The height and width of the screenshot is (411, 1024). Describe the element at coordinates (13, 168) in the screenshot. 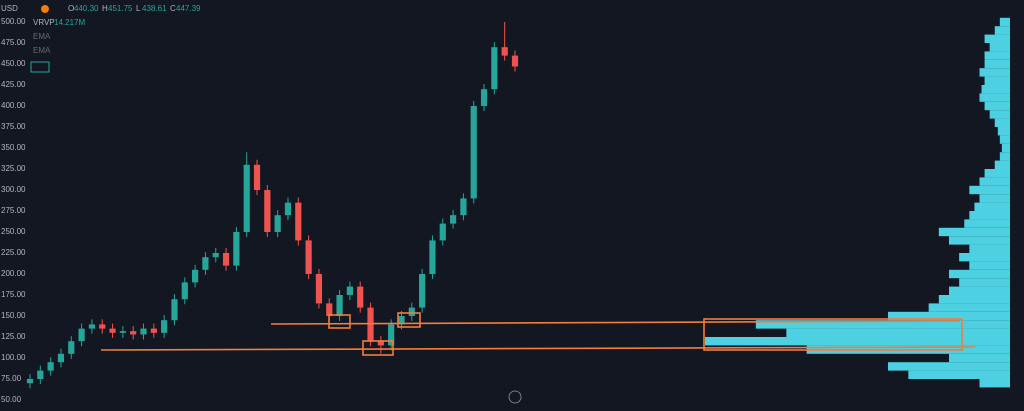

I see `y-tick-label: 325.00` at that location.